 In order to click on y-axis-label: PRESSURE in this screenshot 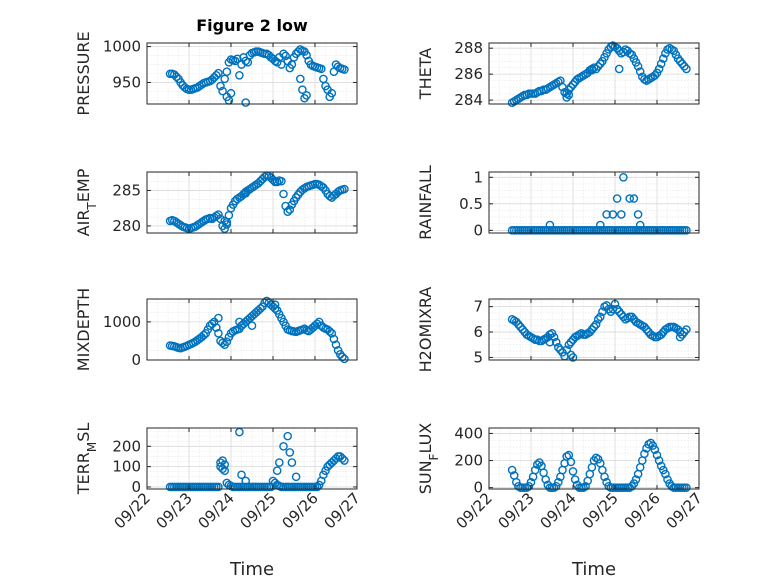, I will do `click(83, 73)`.